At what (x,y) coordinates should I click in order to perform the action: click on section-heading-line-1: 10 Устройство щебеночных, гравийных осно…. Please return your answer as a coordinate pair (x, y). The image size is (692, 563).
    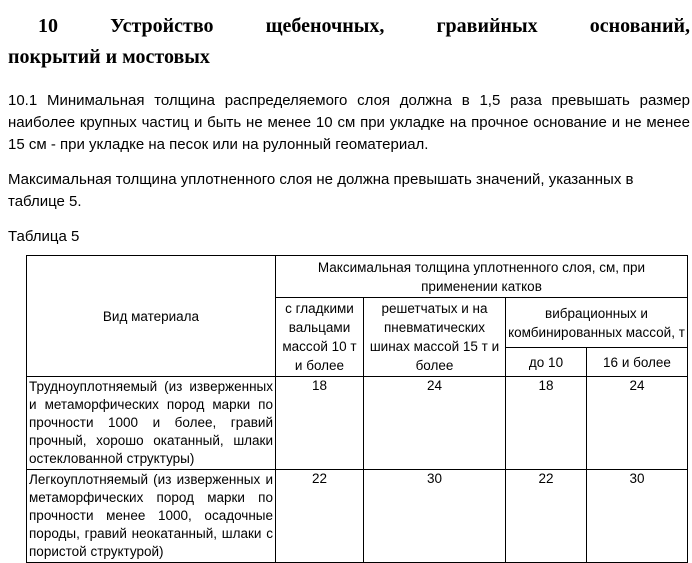
    Looking at the image, I should click on (364, 26).